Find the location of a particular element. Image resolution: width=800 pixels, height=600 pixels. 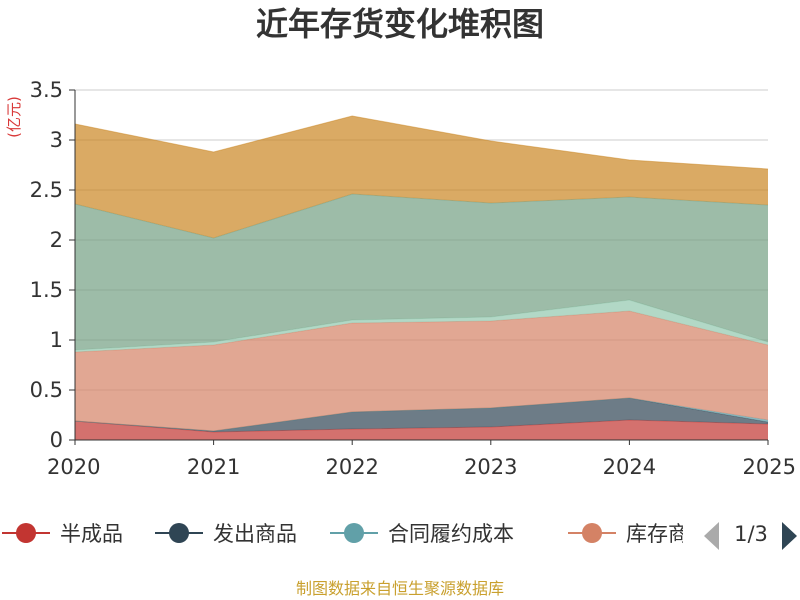

x-tick-label: 2021 is located at coordinates (213, 467).